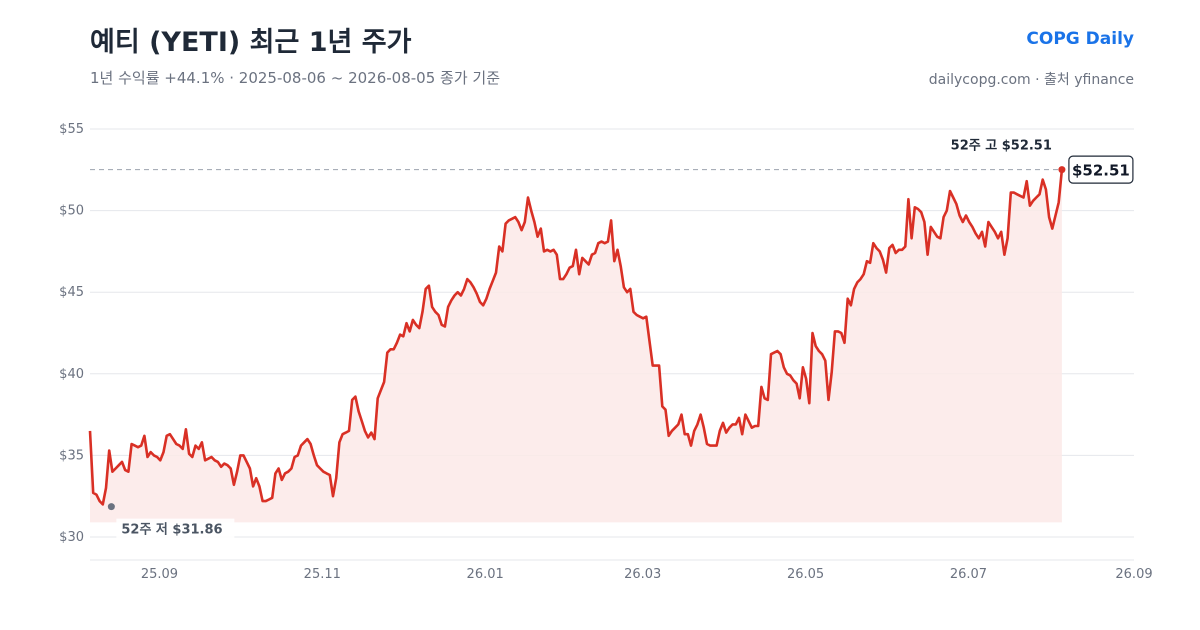  Describe the element at coordinates (322, 574) in the screenshot. I see `x-tick-label: 25.11` at that location.